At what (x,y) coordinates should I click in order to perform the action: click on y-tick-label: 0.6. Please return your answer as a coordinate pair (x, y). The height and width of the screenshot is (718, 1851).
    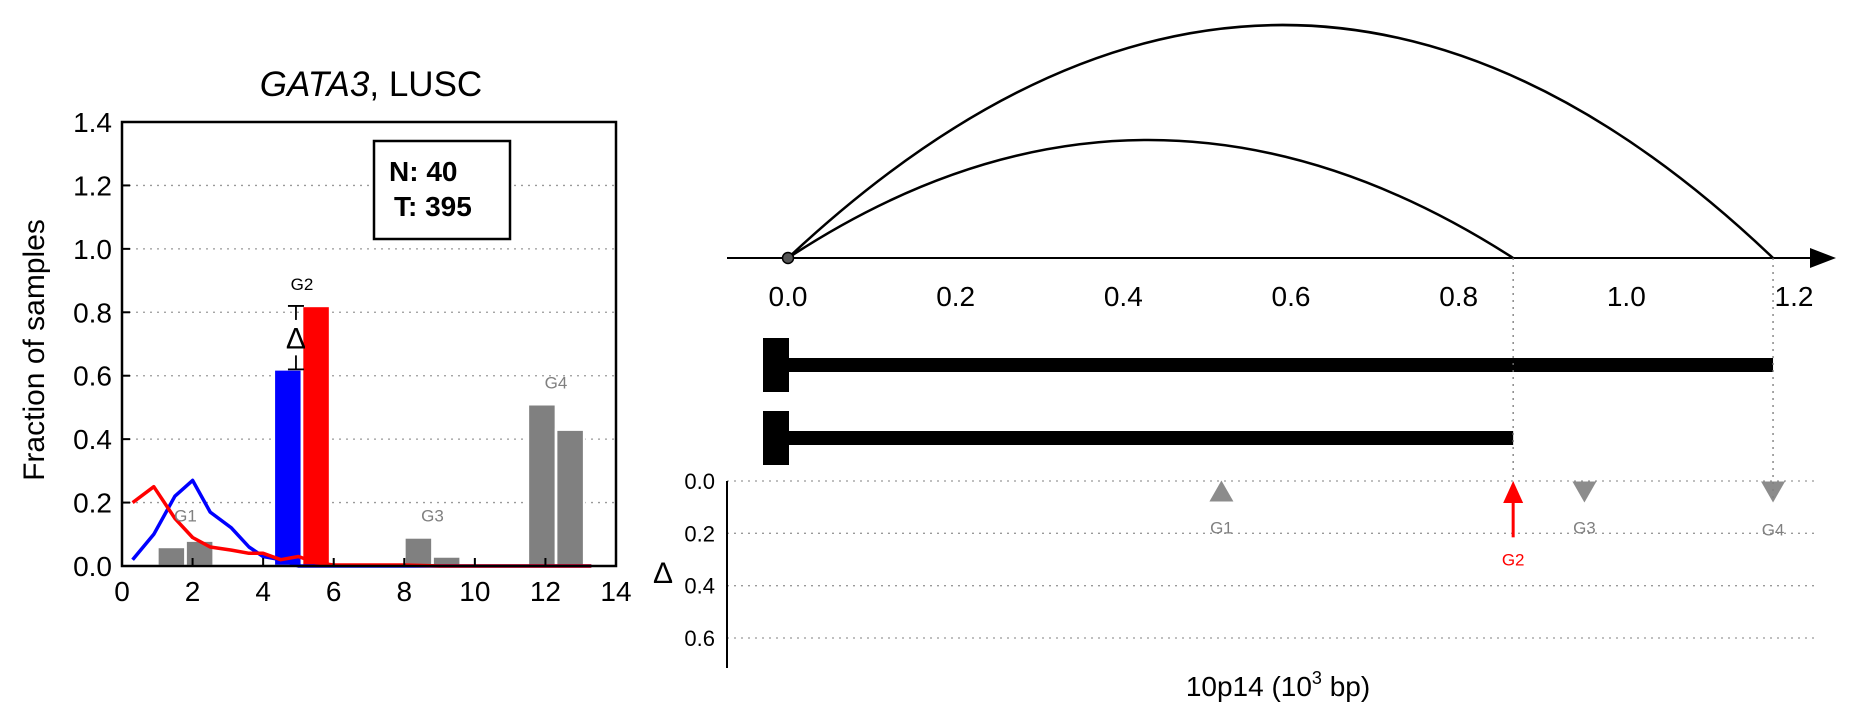
    Looking at the image, I should click on (92, 376).